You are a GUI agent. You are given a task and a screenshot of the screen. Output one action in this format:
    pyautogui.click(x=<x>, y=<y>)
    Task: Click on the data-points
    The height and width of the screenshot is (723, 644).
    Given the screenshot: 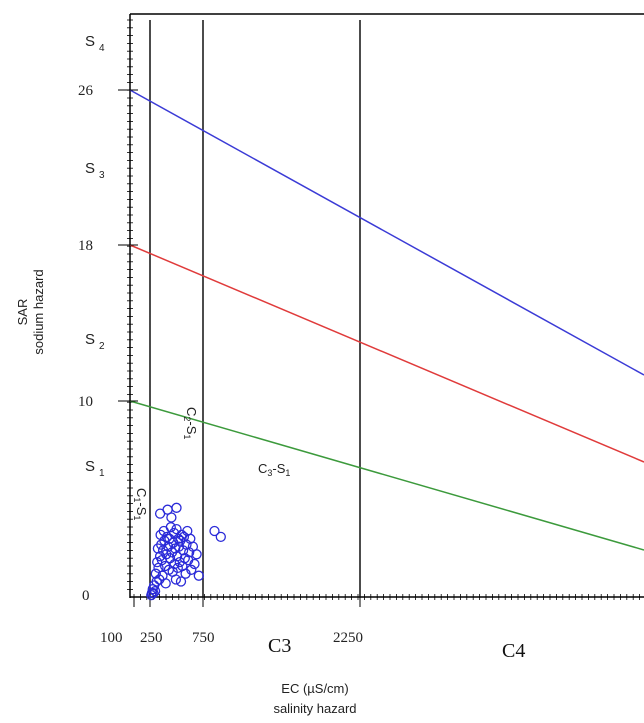 What is the action you would take?
    pyautogui.click(x=186, y=551)
    